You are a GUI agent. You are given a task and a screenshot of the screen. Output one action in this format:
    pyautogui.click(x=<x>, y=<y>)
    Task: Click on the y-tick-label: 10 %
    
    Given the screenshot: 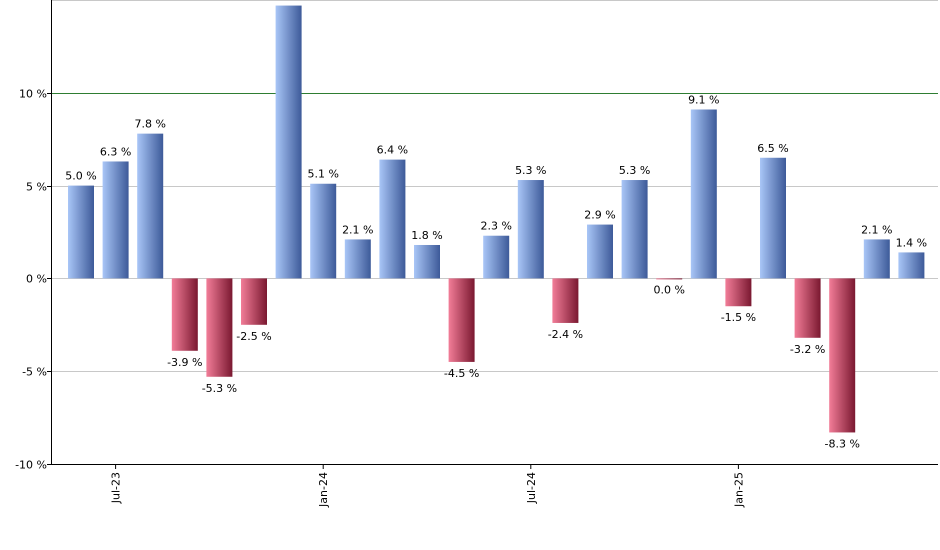 What is the action you would take?
    pyautogui.click(x=33, y=94)
    